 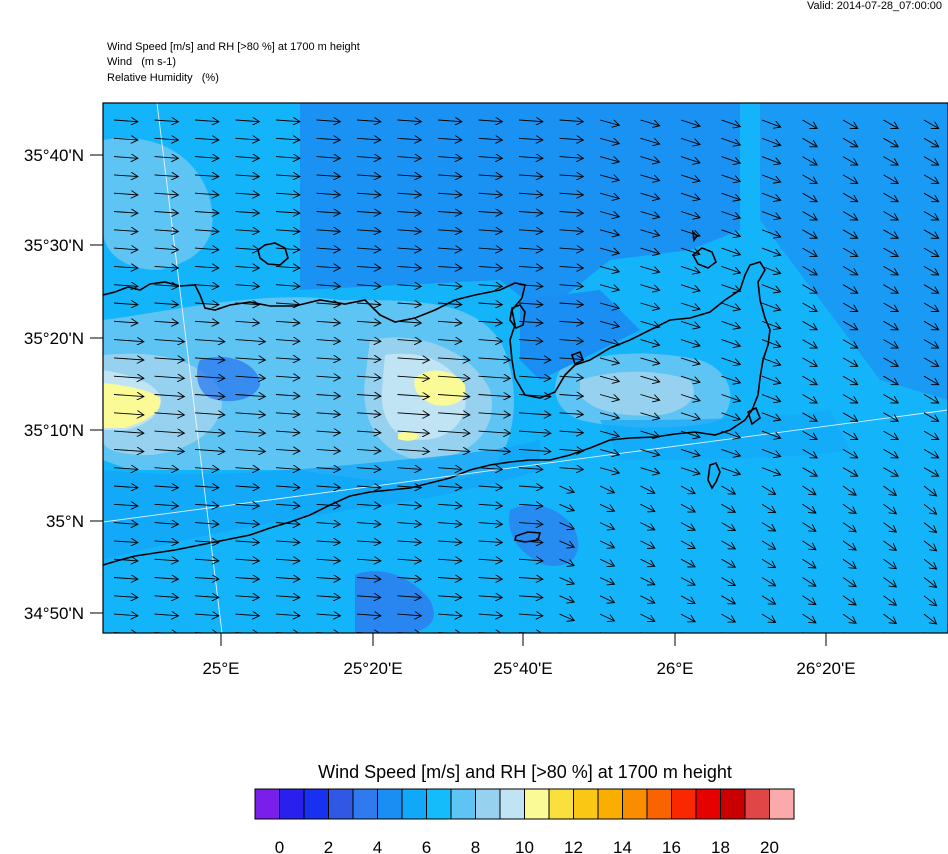 I want to click on colorbar, so click(x=524, y=804).